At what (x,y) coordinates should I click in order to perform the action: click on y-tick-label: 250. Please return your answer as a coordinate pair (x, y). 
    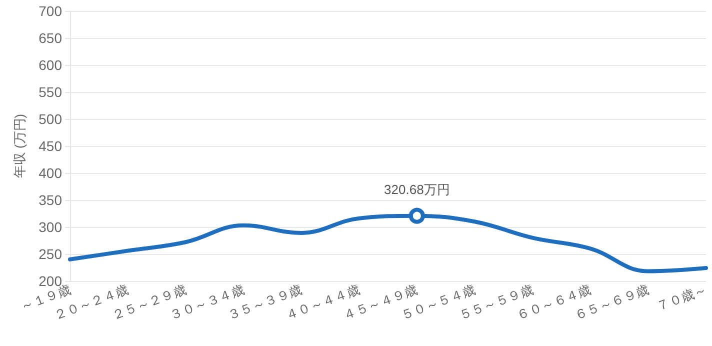
    Looking at the image, I should click on (50, 254).